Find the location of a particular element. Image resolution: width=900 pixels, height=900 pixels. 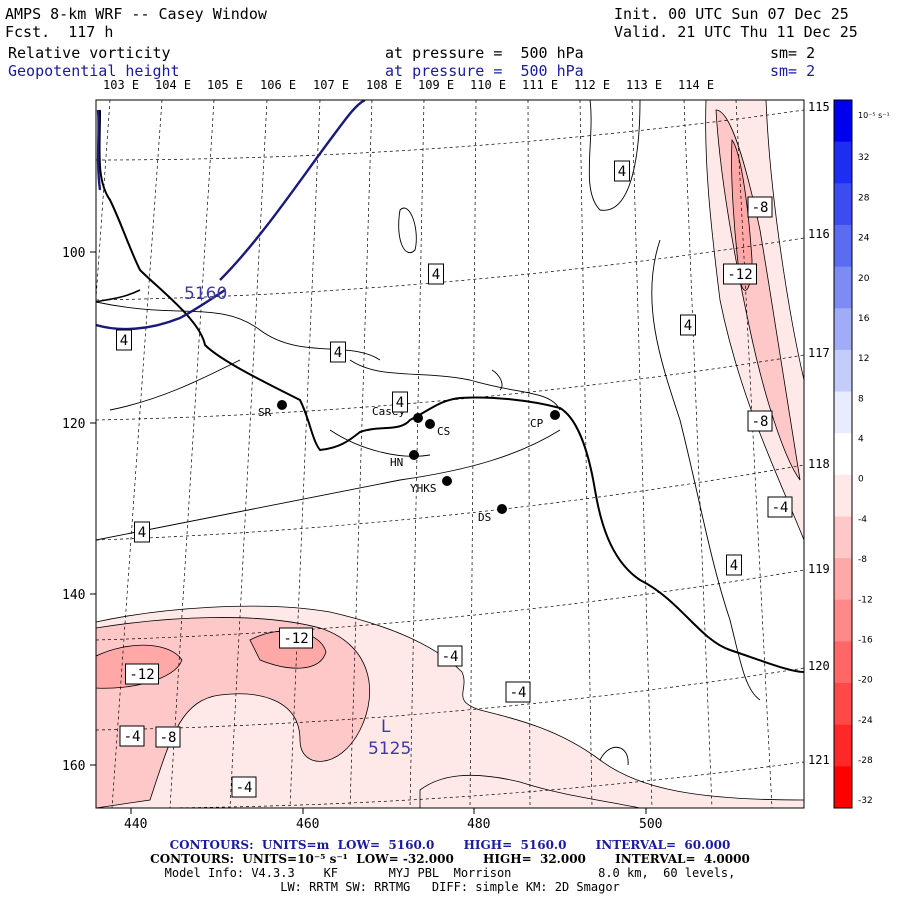

y-tick: 120 is located at coordinates (73, 424).